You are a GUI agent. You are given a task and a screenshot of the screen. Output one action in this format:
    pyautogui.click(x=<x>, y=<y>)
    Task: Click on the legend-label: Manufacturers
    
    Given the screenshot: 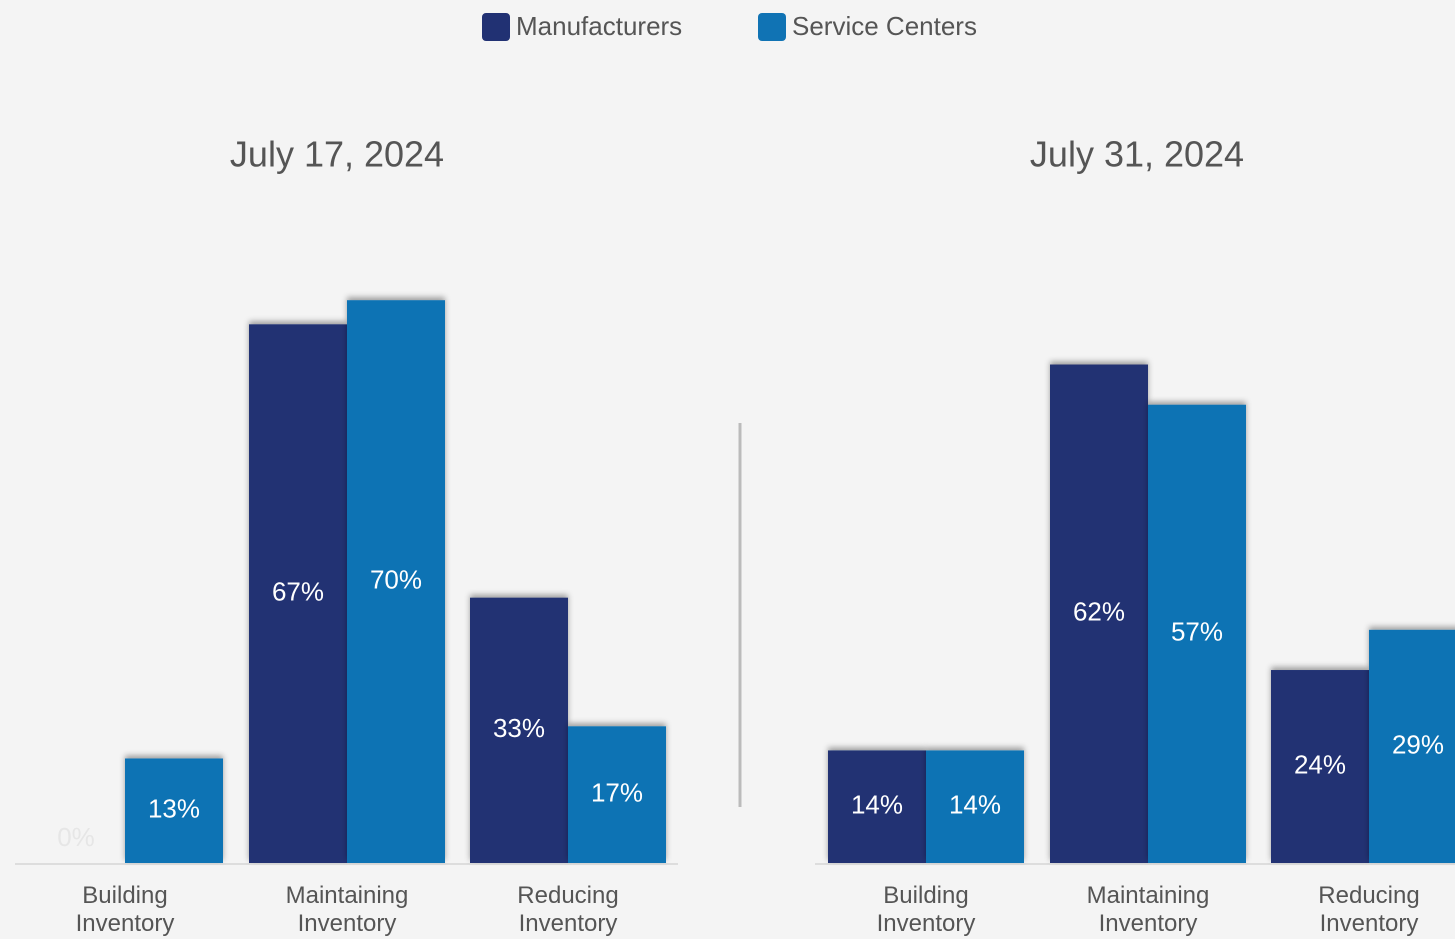 What is the action you would take?
    pyautogui.click(x=599, y=26)
    